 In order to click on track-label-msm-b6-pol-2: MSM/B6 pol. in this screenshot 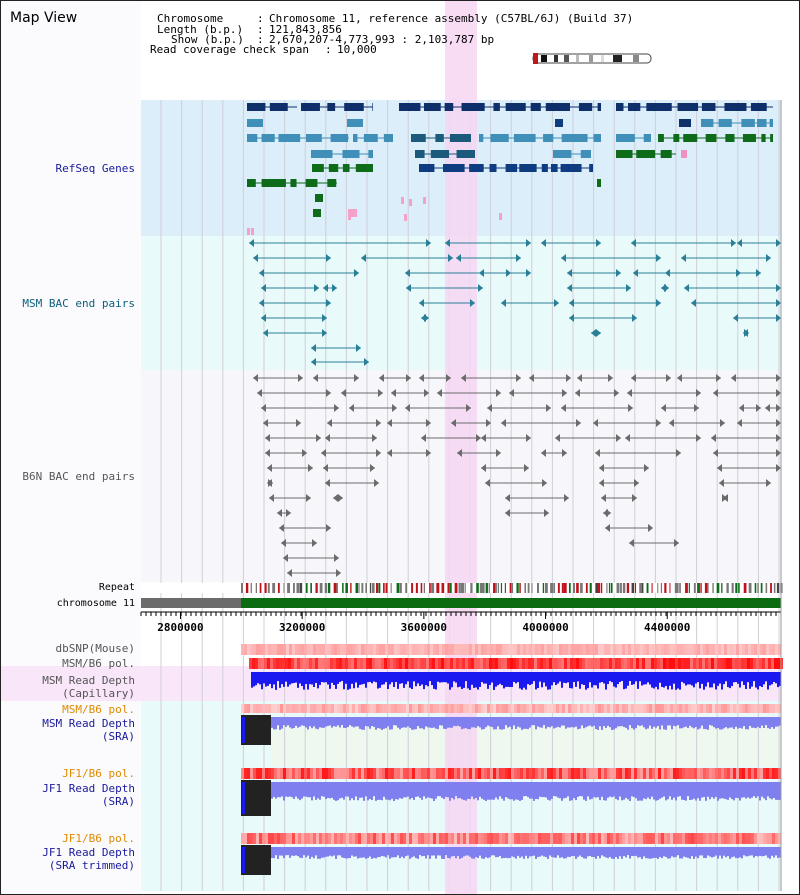, I will do `click(98, 709)`.